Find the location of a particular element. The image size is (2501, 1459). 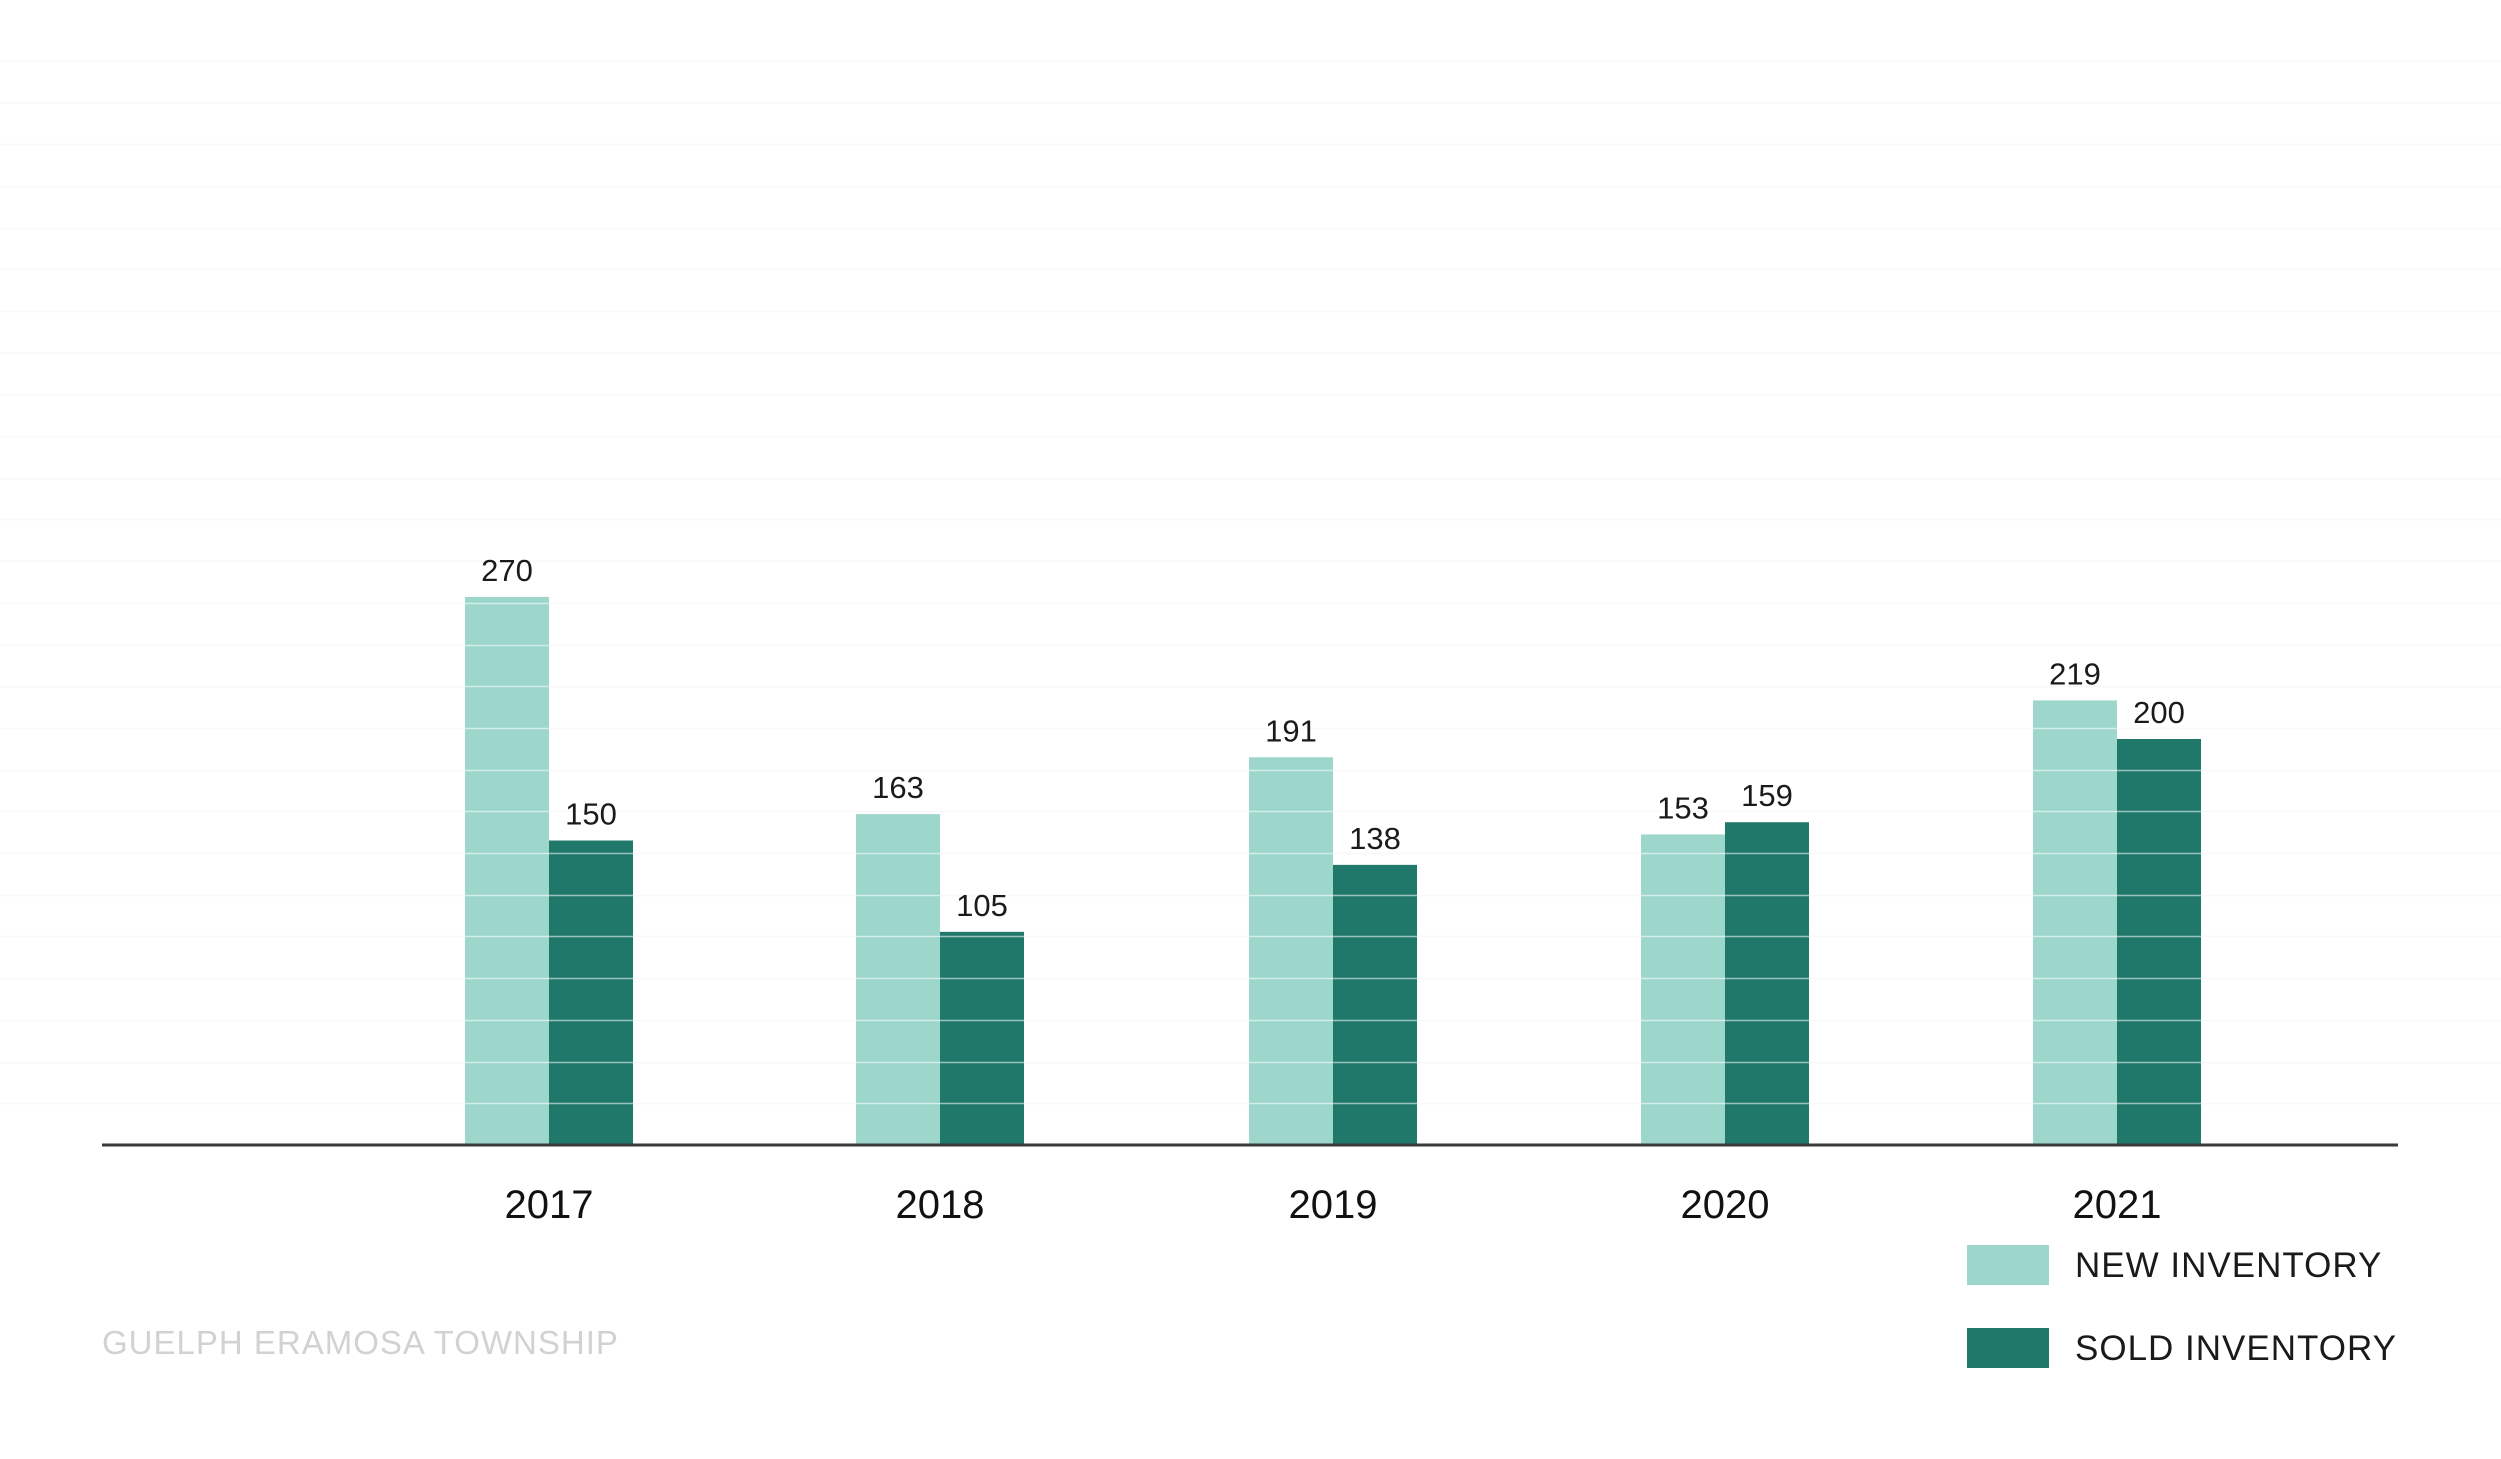

data-label-new-2017: 270 is located at coordinates (507, 570).